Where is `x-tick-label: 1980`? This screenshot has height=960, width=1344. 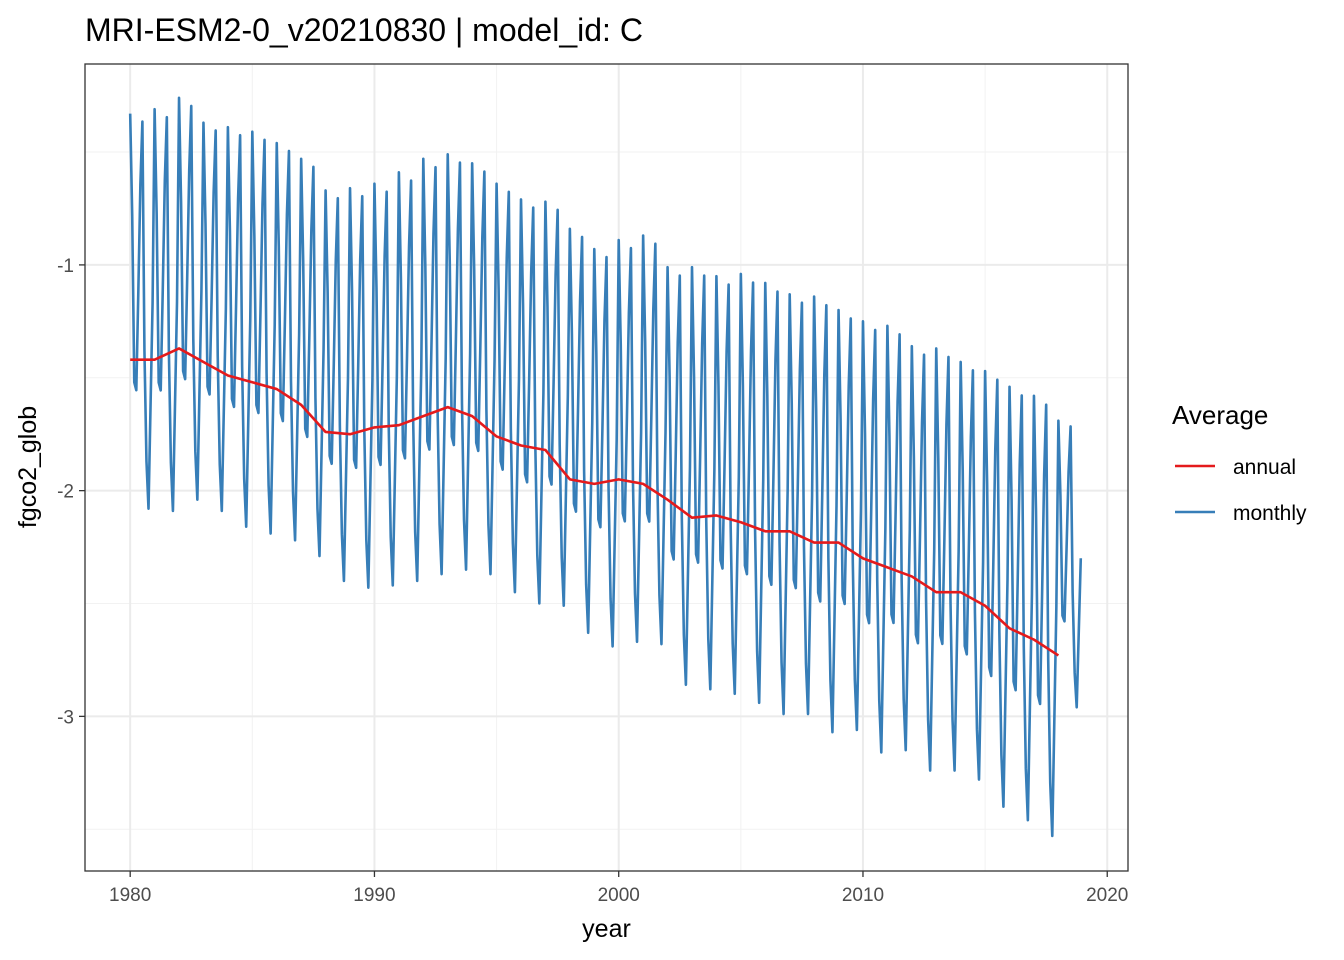
x-tick-label: 1980 is located at coordinates (130, 895).